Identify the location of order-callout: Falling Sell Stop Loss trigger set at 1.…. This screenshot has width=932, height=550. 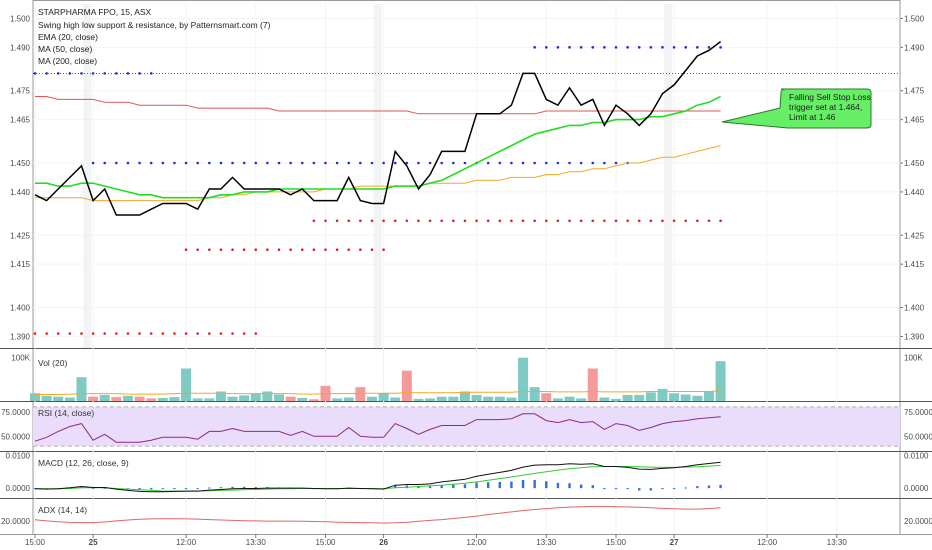
(796, 108).